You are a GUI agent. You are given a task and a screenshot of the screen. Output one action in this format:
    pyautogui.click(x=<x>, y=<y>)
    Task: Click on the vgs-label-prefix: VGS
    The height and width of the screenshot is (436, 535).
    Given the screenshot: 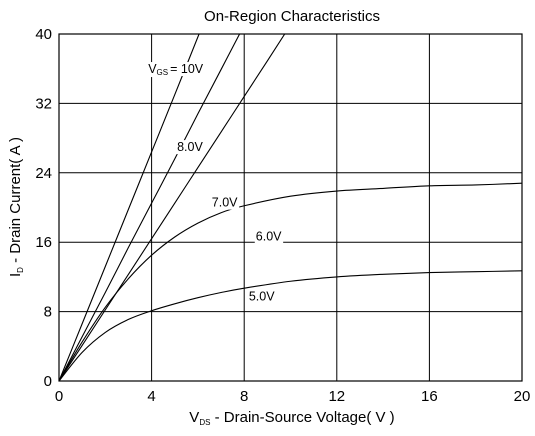 What is the action you would take?
    pyautogui.click(x=158, y=69)
    